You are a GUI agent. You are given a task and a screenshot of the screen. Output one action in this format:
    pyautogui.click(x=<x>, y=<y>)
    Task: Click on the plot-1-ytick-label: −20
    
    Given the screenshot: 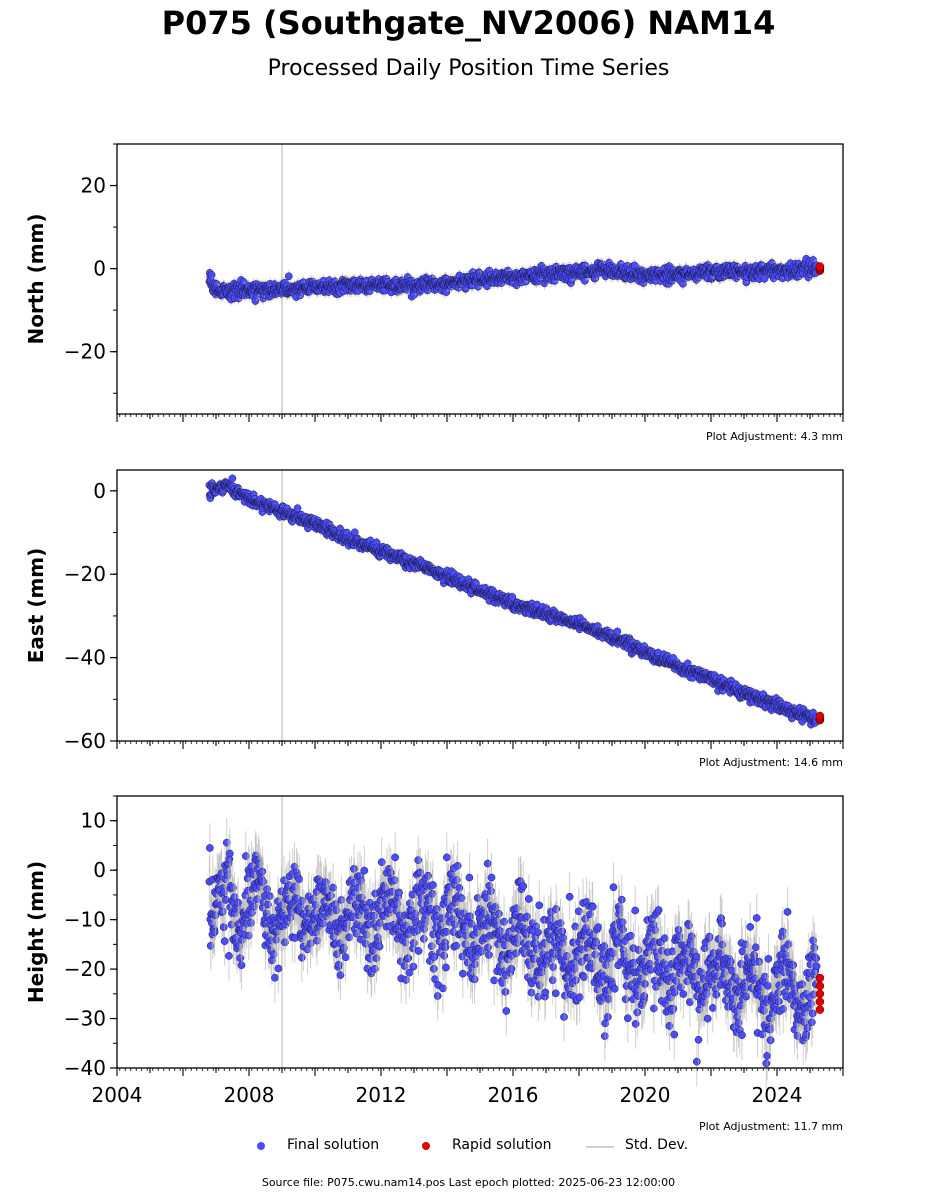 What is the action you would take?
    pyautogui.click(x=85, y=352)
    